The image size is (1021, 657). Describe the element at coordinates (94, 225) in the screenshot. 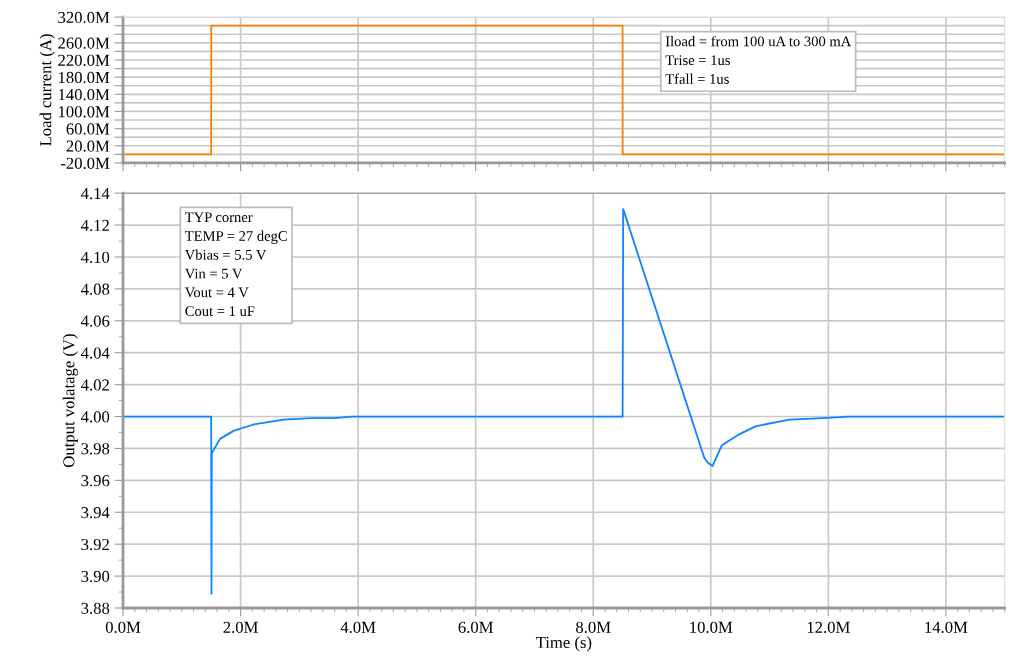

I see `y-tick-label: 4.12` at that location.